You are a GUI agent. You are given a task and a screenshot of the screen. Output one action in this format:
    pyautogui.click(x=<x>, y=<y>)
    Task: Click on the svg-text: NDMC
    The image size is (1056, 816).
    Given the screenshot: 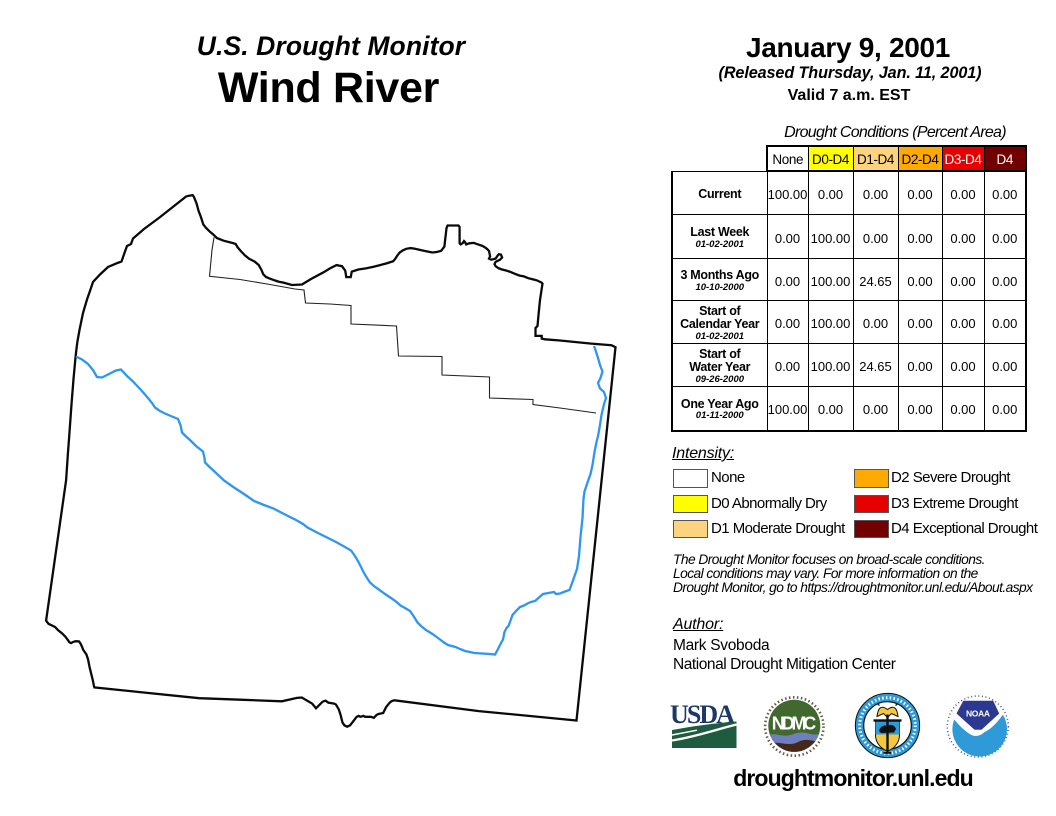 What is the action you would take?
    pyautogui.click(x=794, y=724)
    